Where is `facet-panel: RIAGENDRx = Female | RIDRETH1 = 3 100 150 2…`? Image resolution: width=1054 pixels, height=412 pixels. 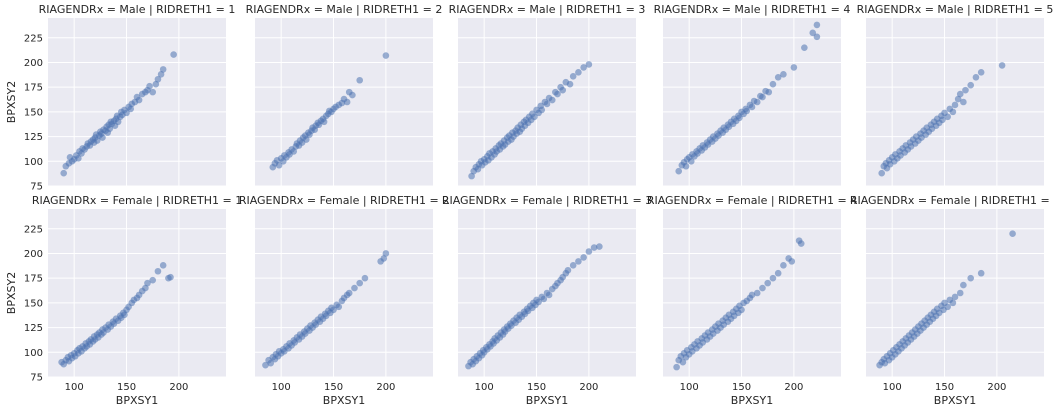
facet-panel: RIAGENDRx = Female | RIDRETH1 = 3 100 150 2… is located at coordinates (547, 300).